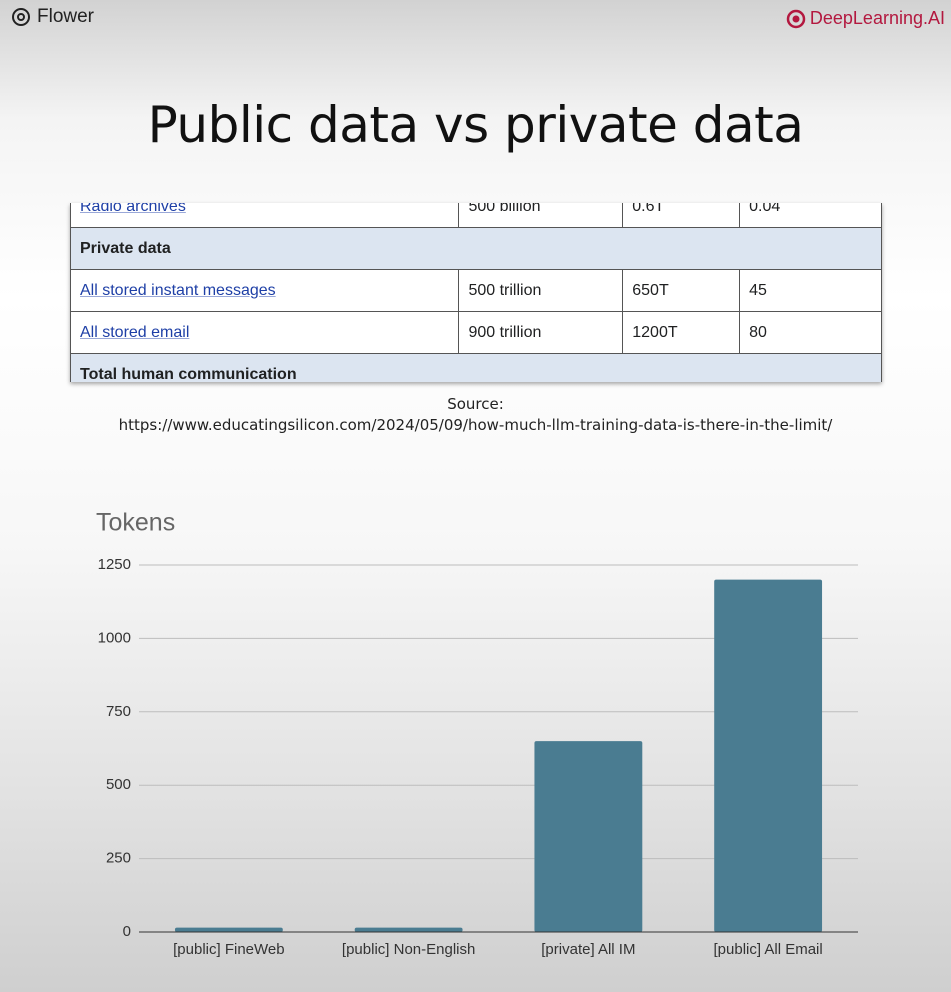 This screenshot has width=951, height=992. Describe the element at coordinates (877, 18) in the screenshot. I see `deeplearning-label: DeepLearning.AI` at that location.